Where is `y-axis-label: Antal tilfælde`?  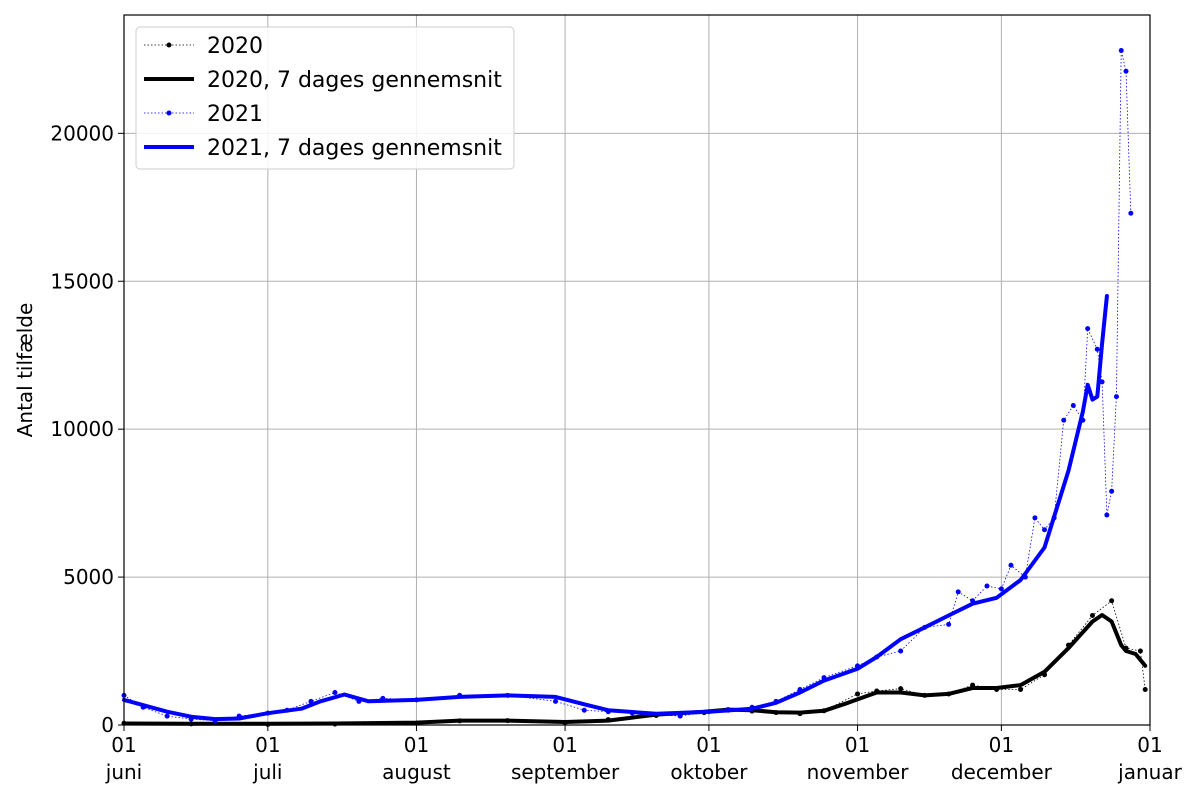
y-axis-label: Antal tilfælde is located at coordinates (25, 370).